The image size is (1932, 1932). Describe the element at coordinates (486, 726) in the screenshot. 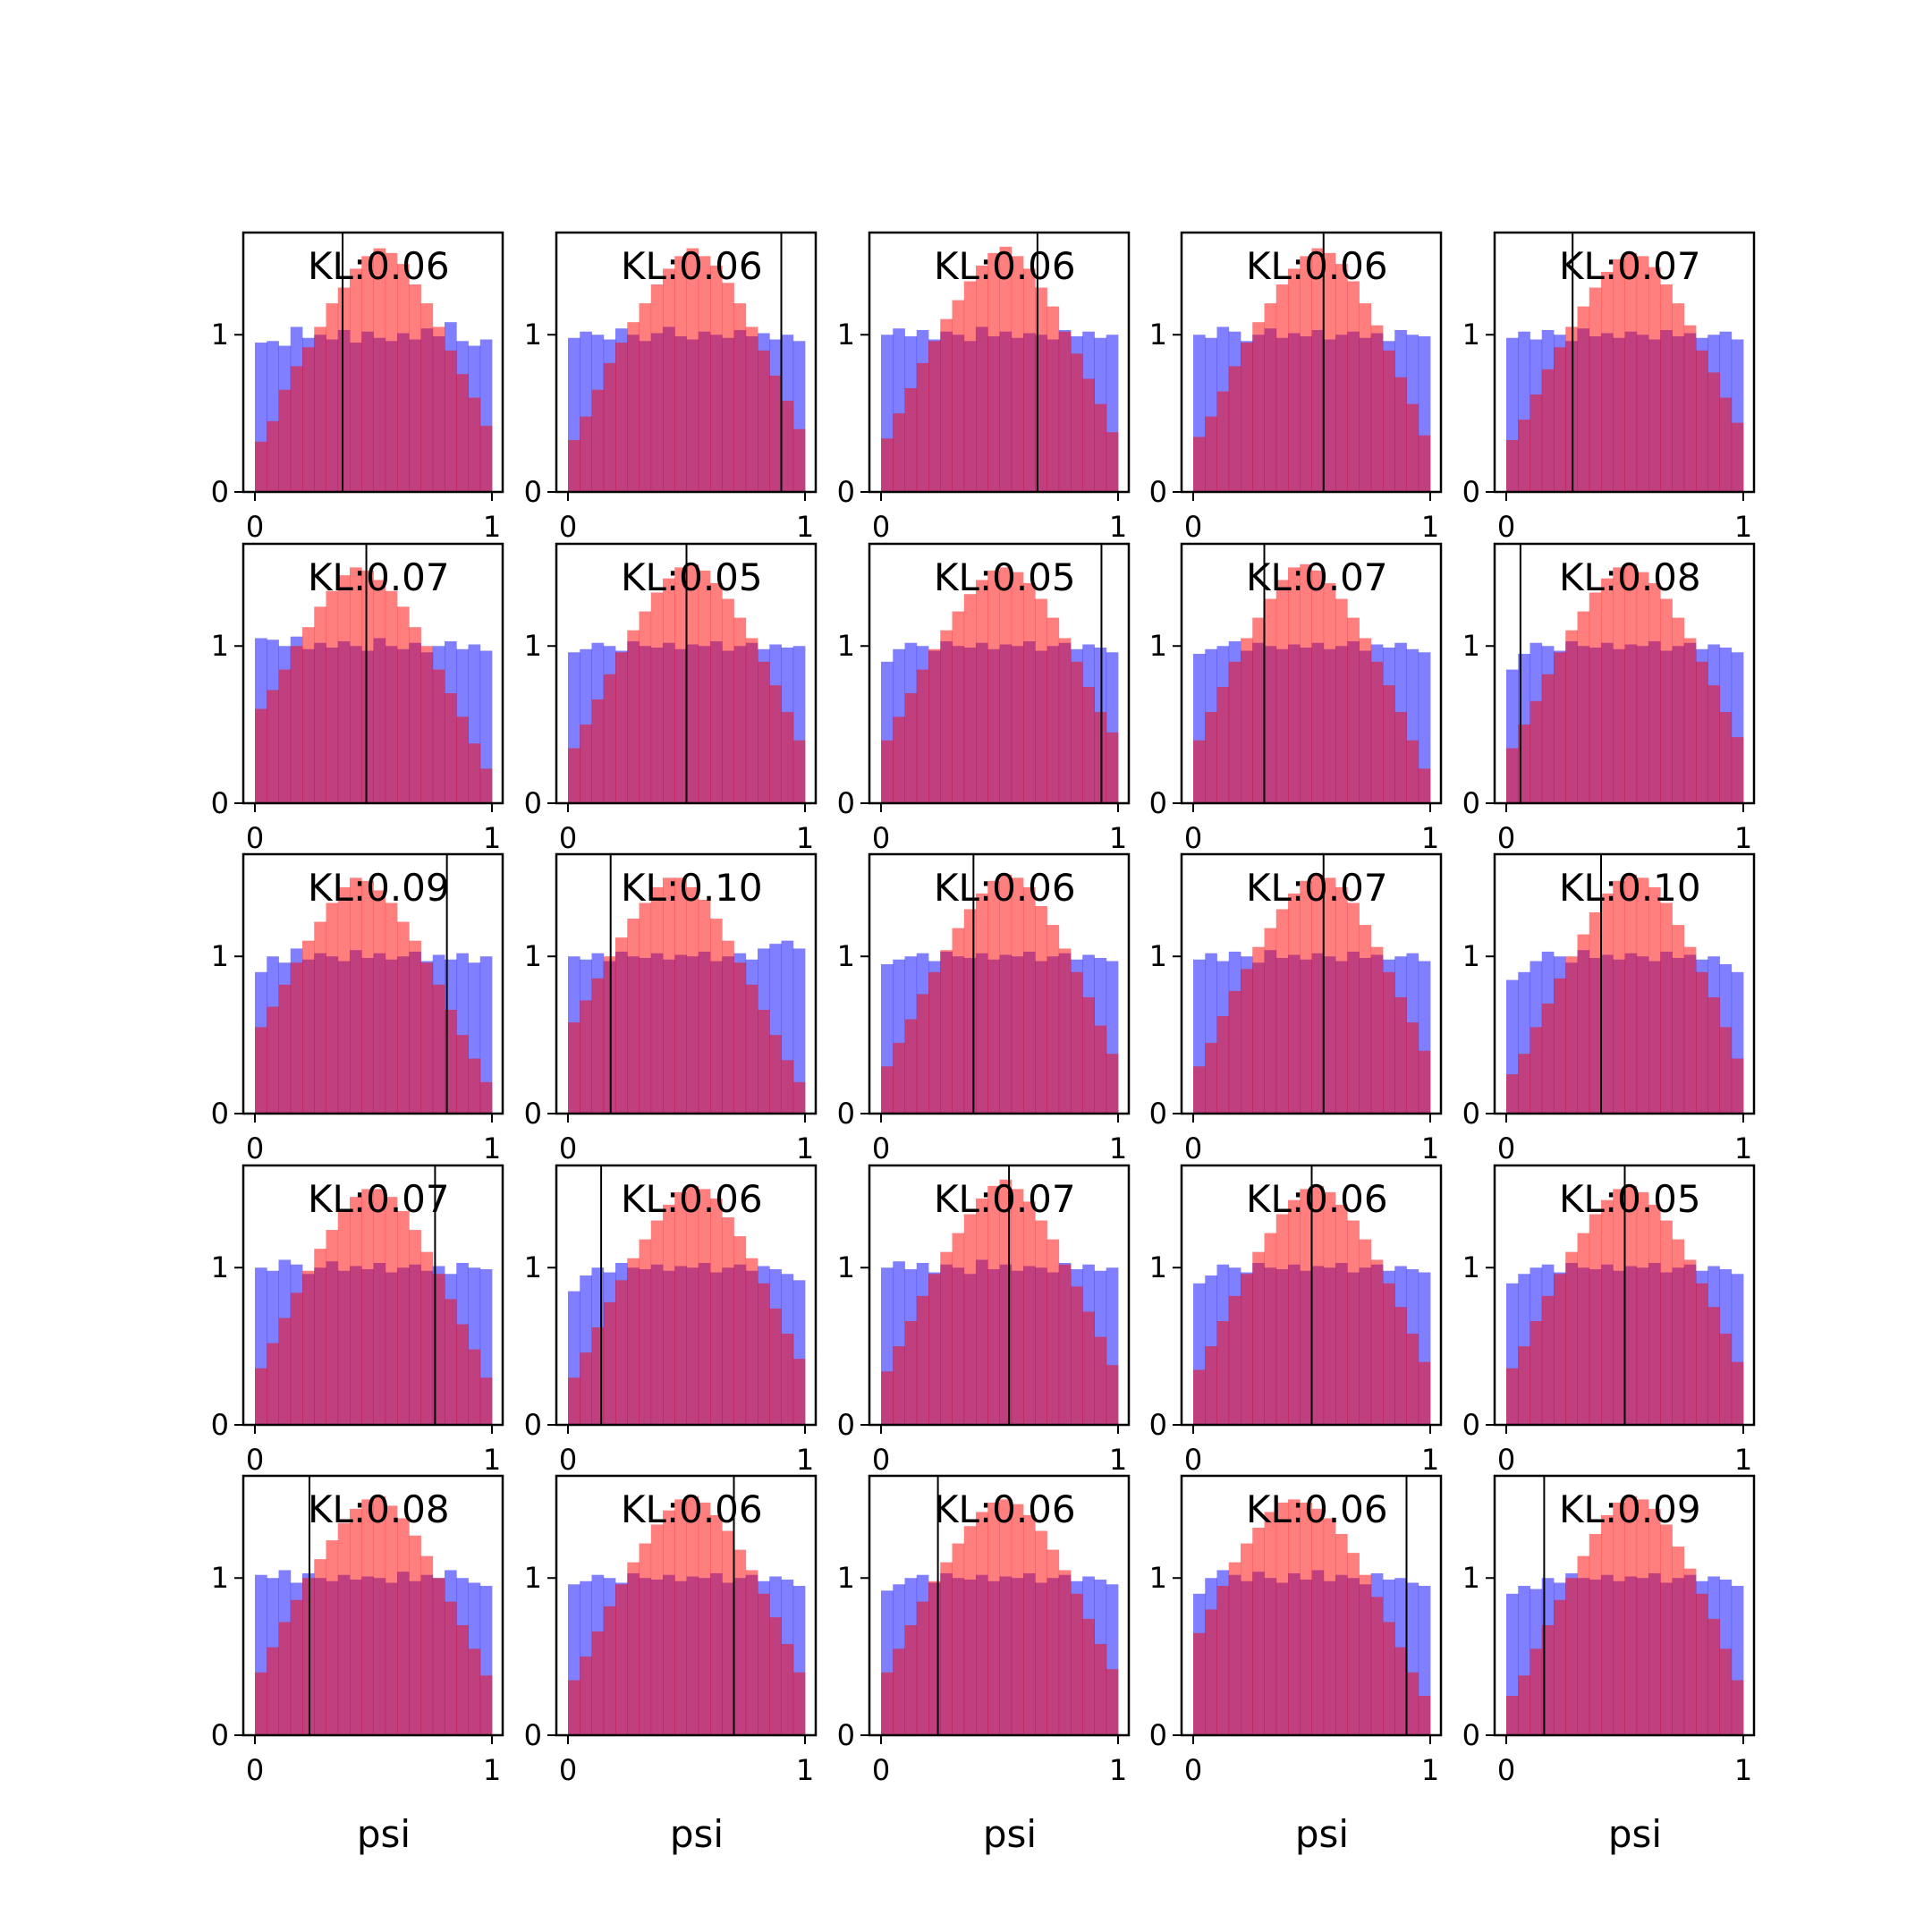

I see `histogram-bar-series-a` at that location.